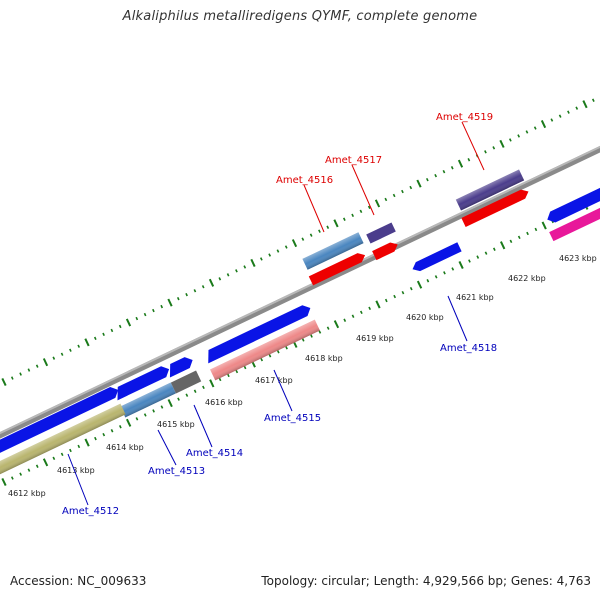 This screenshot has height=600, width=600. I want to click on accession-text: Accession: NC_009633, so click(78, 581).